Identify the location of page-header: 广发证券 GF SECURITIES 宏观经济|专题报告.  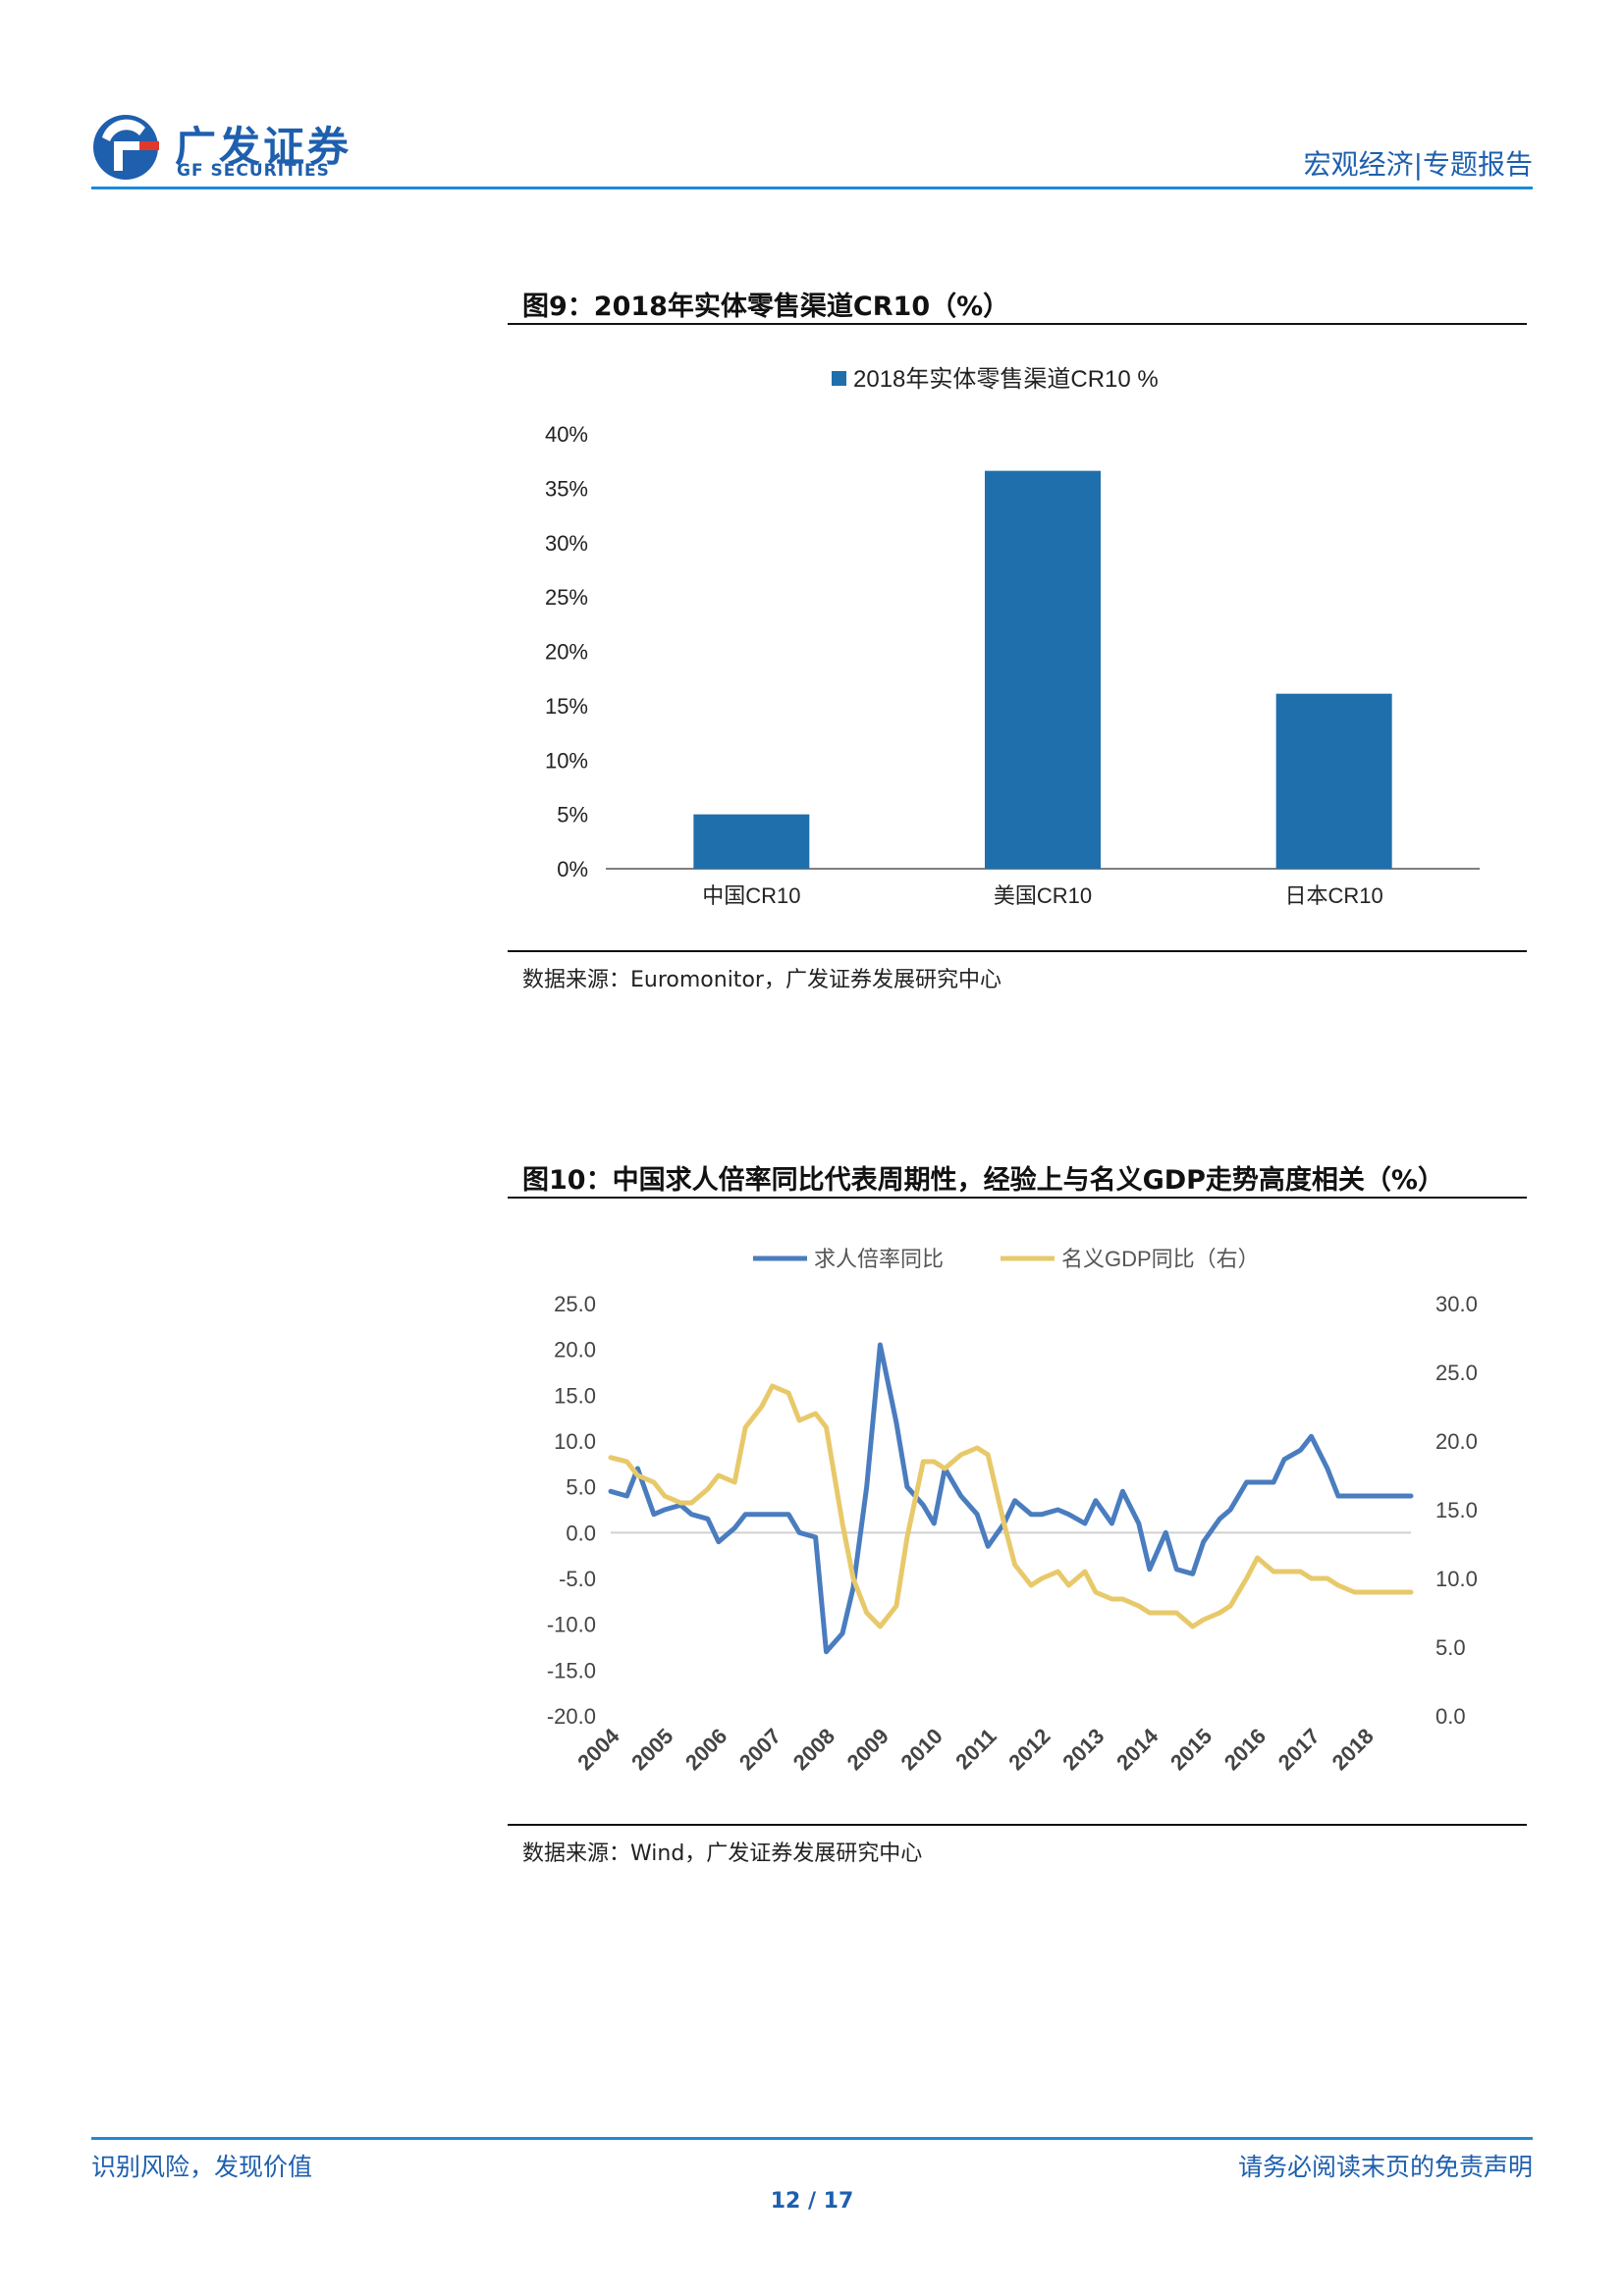
(812, 98).